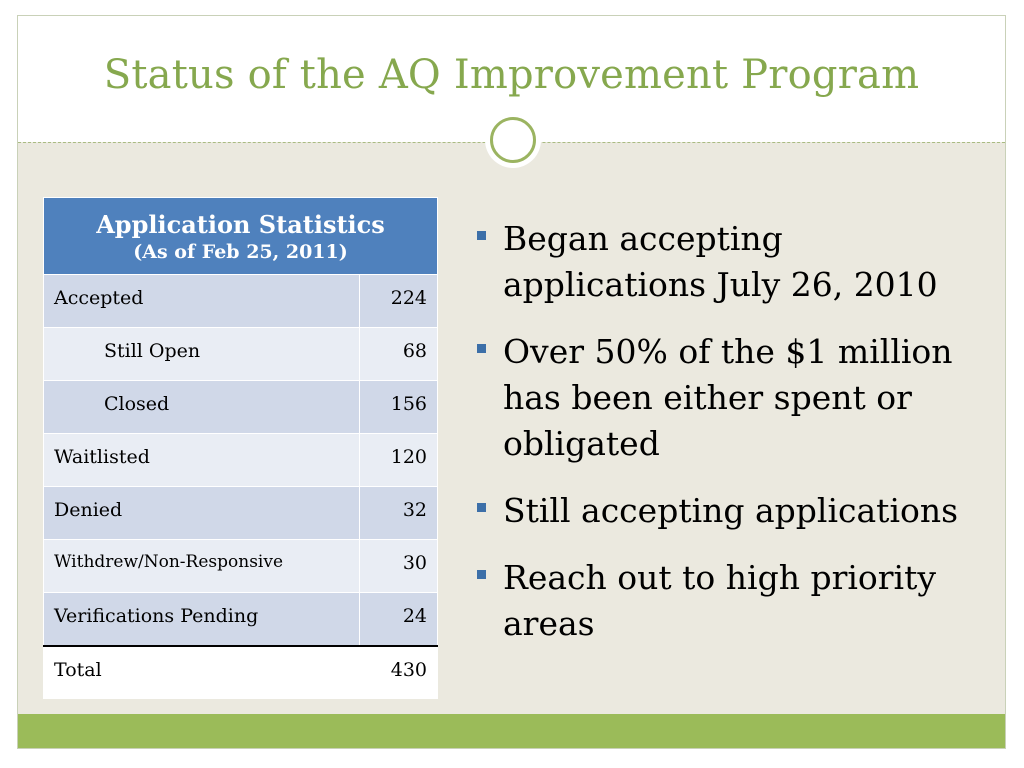  Describe the element at coordinates (201, 566) in the screenshot. I see `row-label: Withdrew/Non-Responsive` at that location.